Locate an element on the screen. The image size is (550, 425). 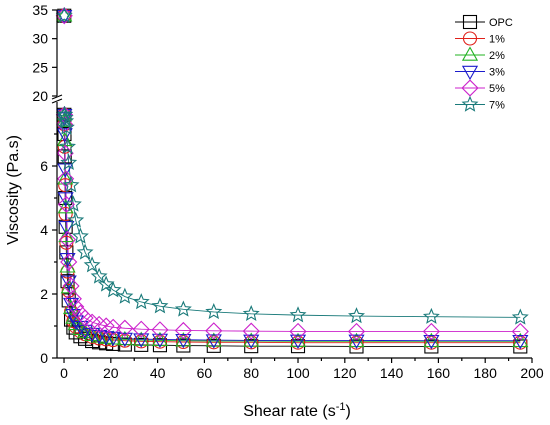
legend-entry-3pct: 3% is located at coordinates (480, 73).